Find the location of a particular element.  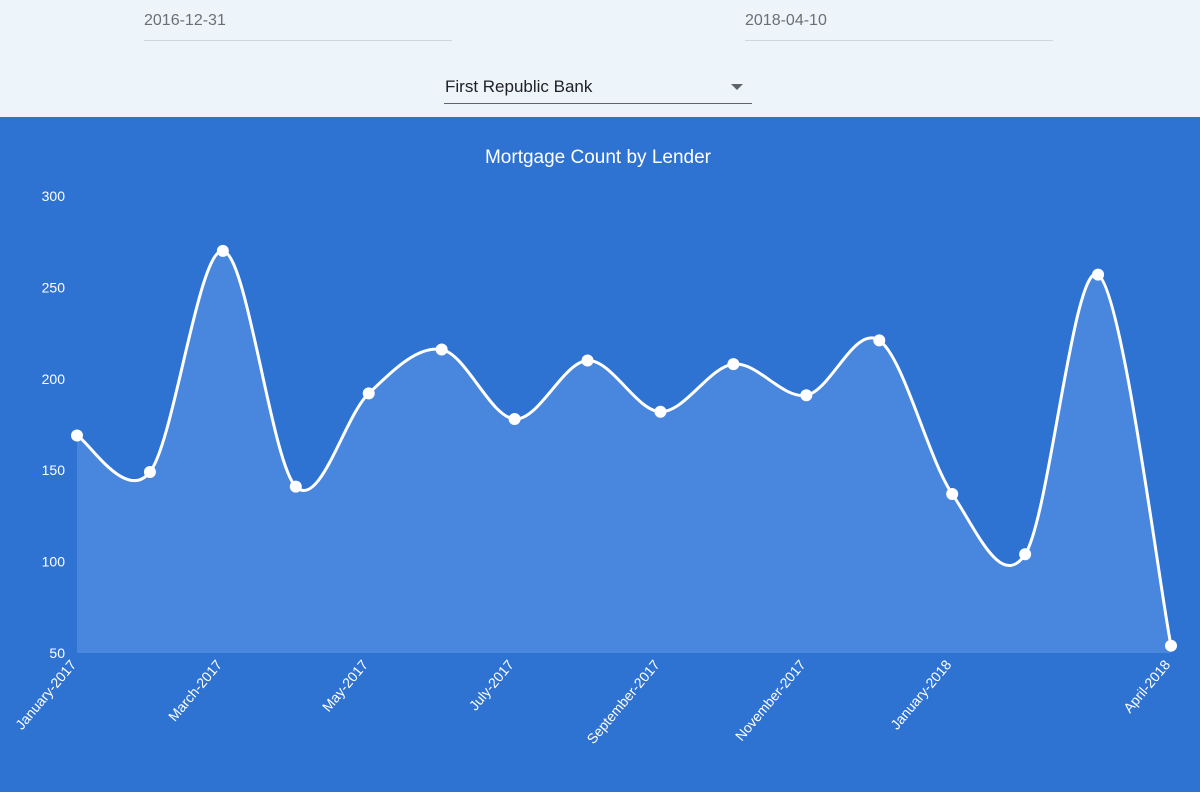

x-tick-label: November-2017 is located at coordinates (770, 699).